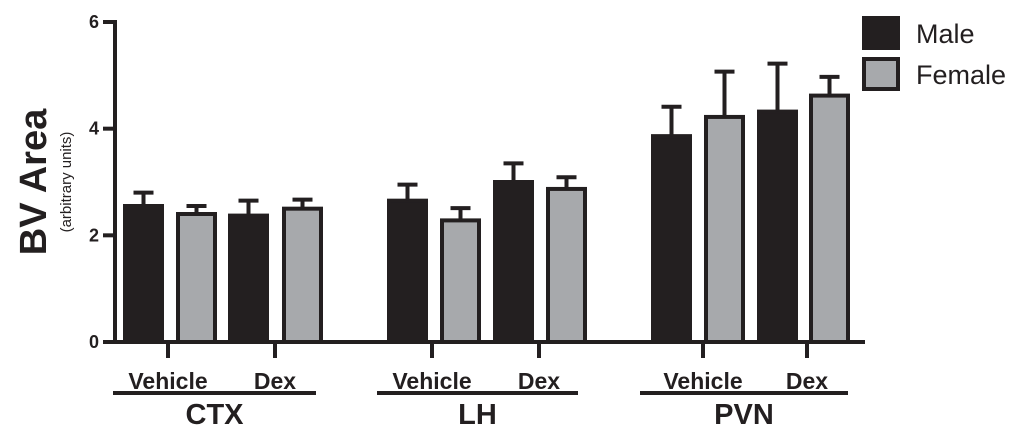  I want to click on condition-label-ctx-vehicle: Vehicle, so click(167, 381).